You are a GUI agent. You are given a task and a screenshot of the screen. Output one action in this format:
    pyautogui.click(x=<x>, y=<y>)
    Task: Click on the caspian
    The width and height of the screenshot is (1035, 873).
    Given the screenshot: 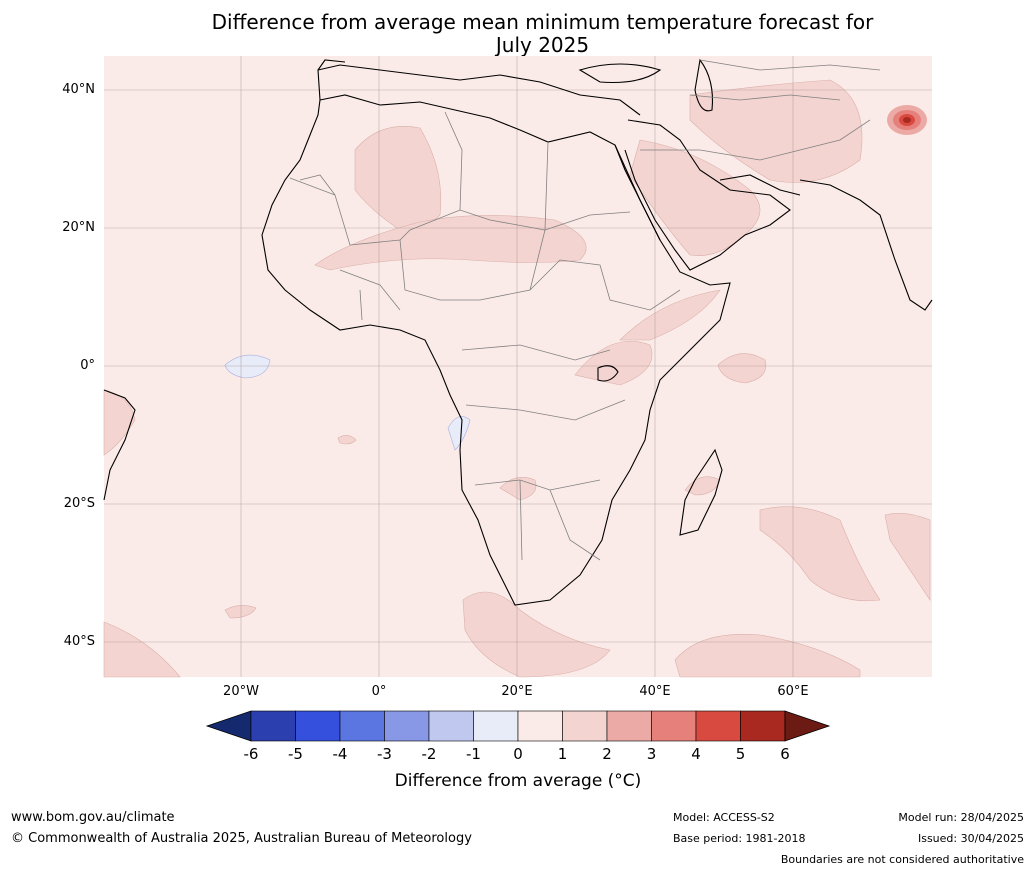 What is the action you would take?
    pyautogui.click(x=704, y=85)
    